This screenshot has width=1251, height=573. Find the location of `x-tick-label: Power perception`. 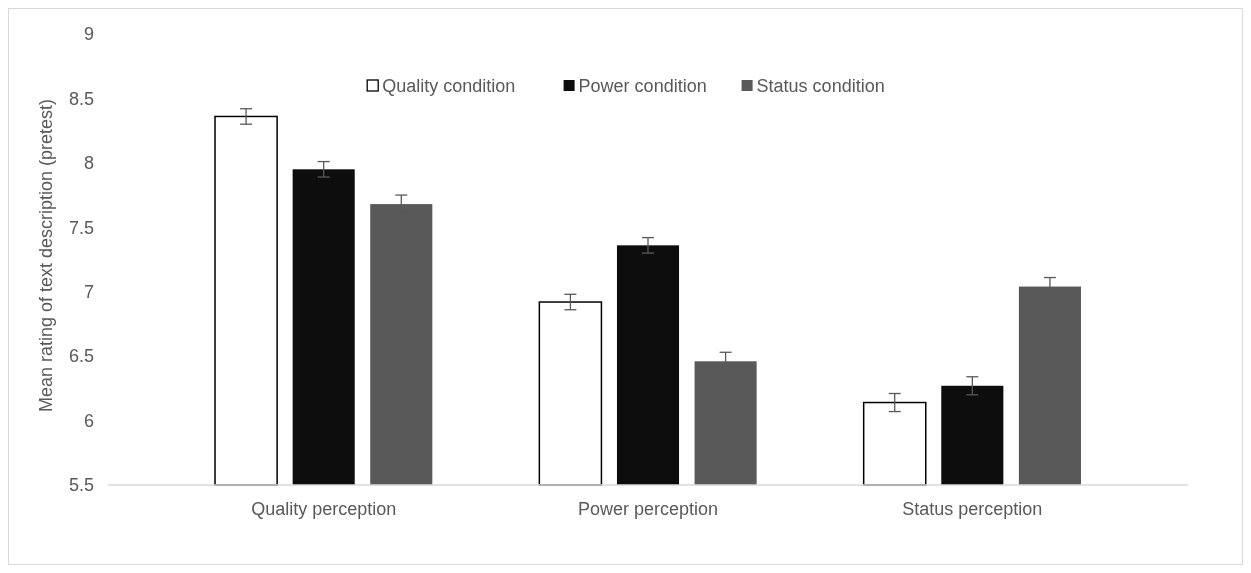

x-tick-label: Power perception is located at coordinates (648, 509).